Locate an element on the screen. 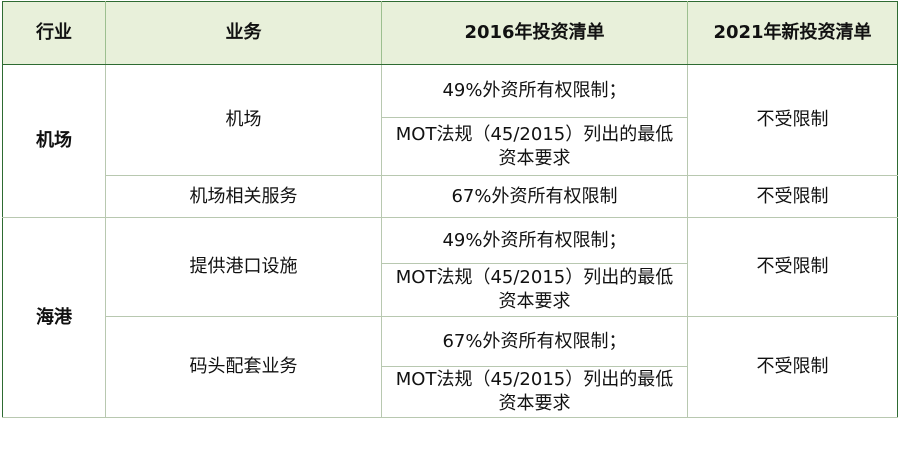 This screenshot has height=463, width=900. industry-cell-seaport: 海港 is located at coordinates (54, 317).